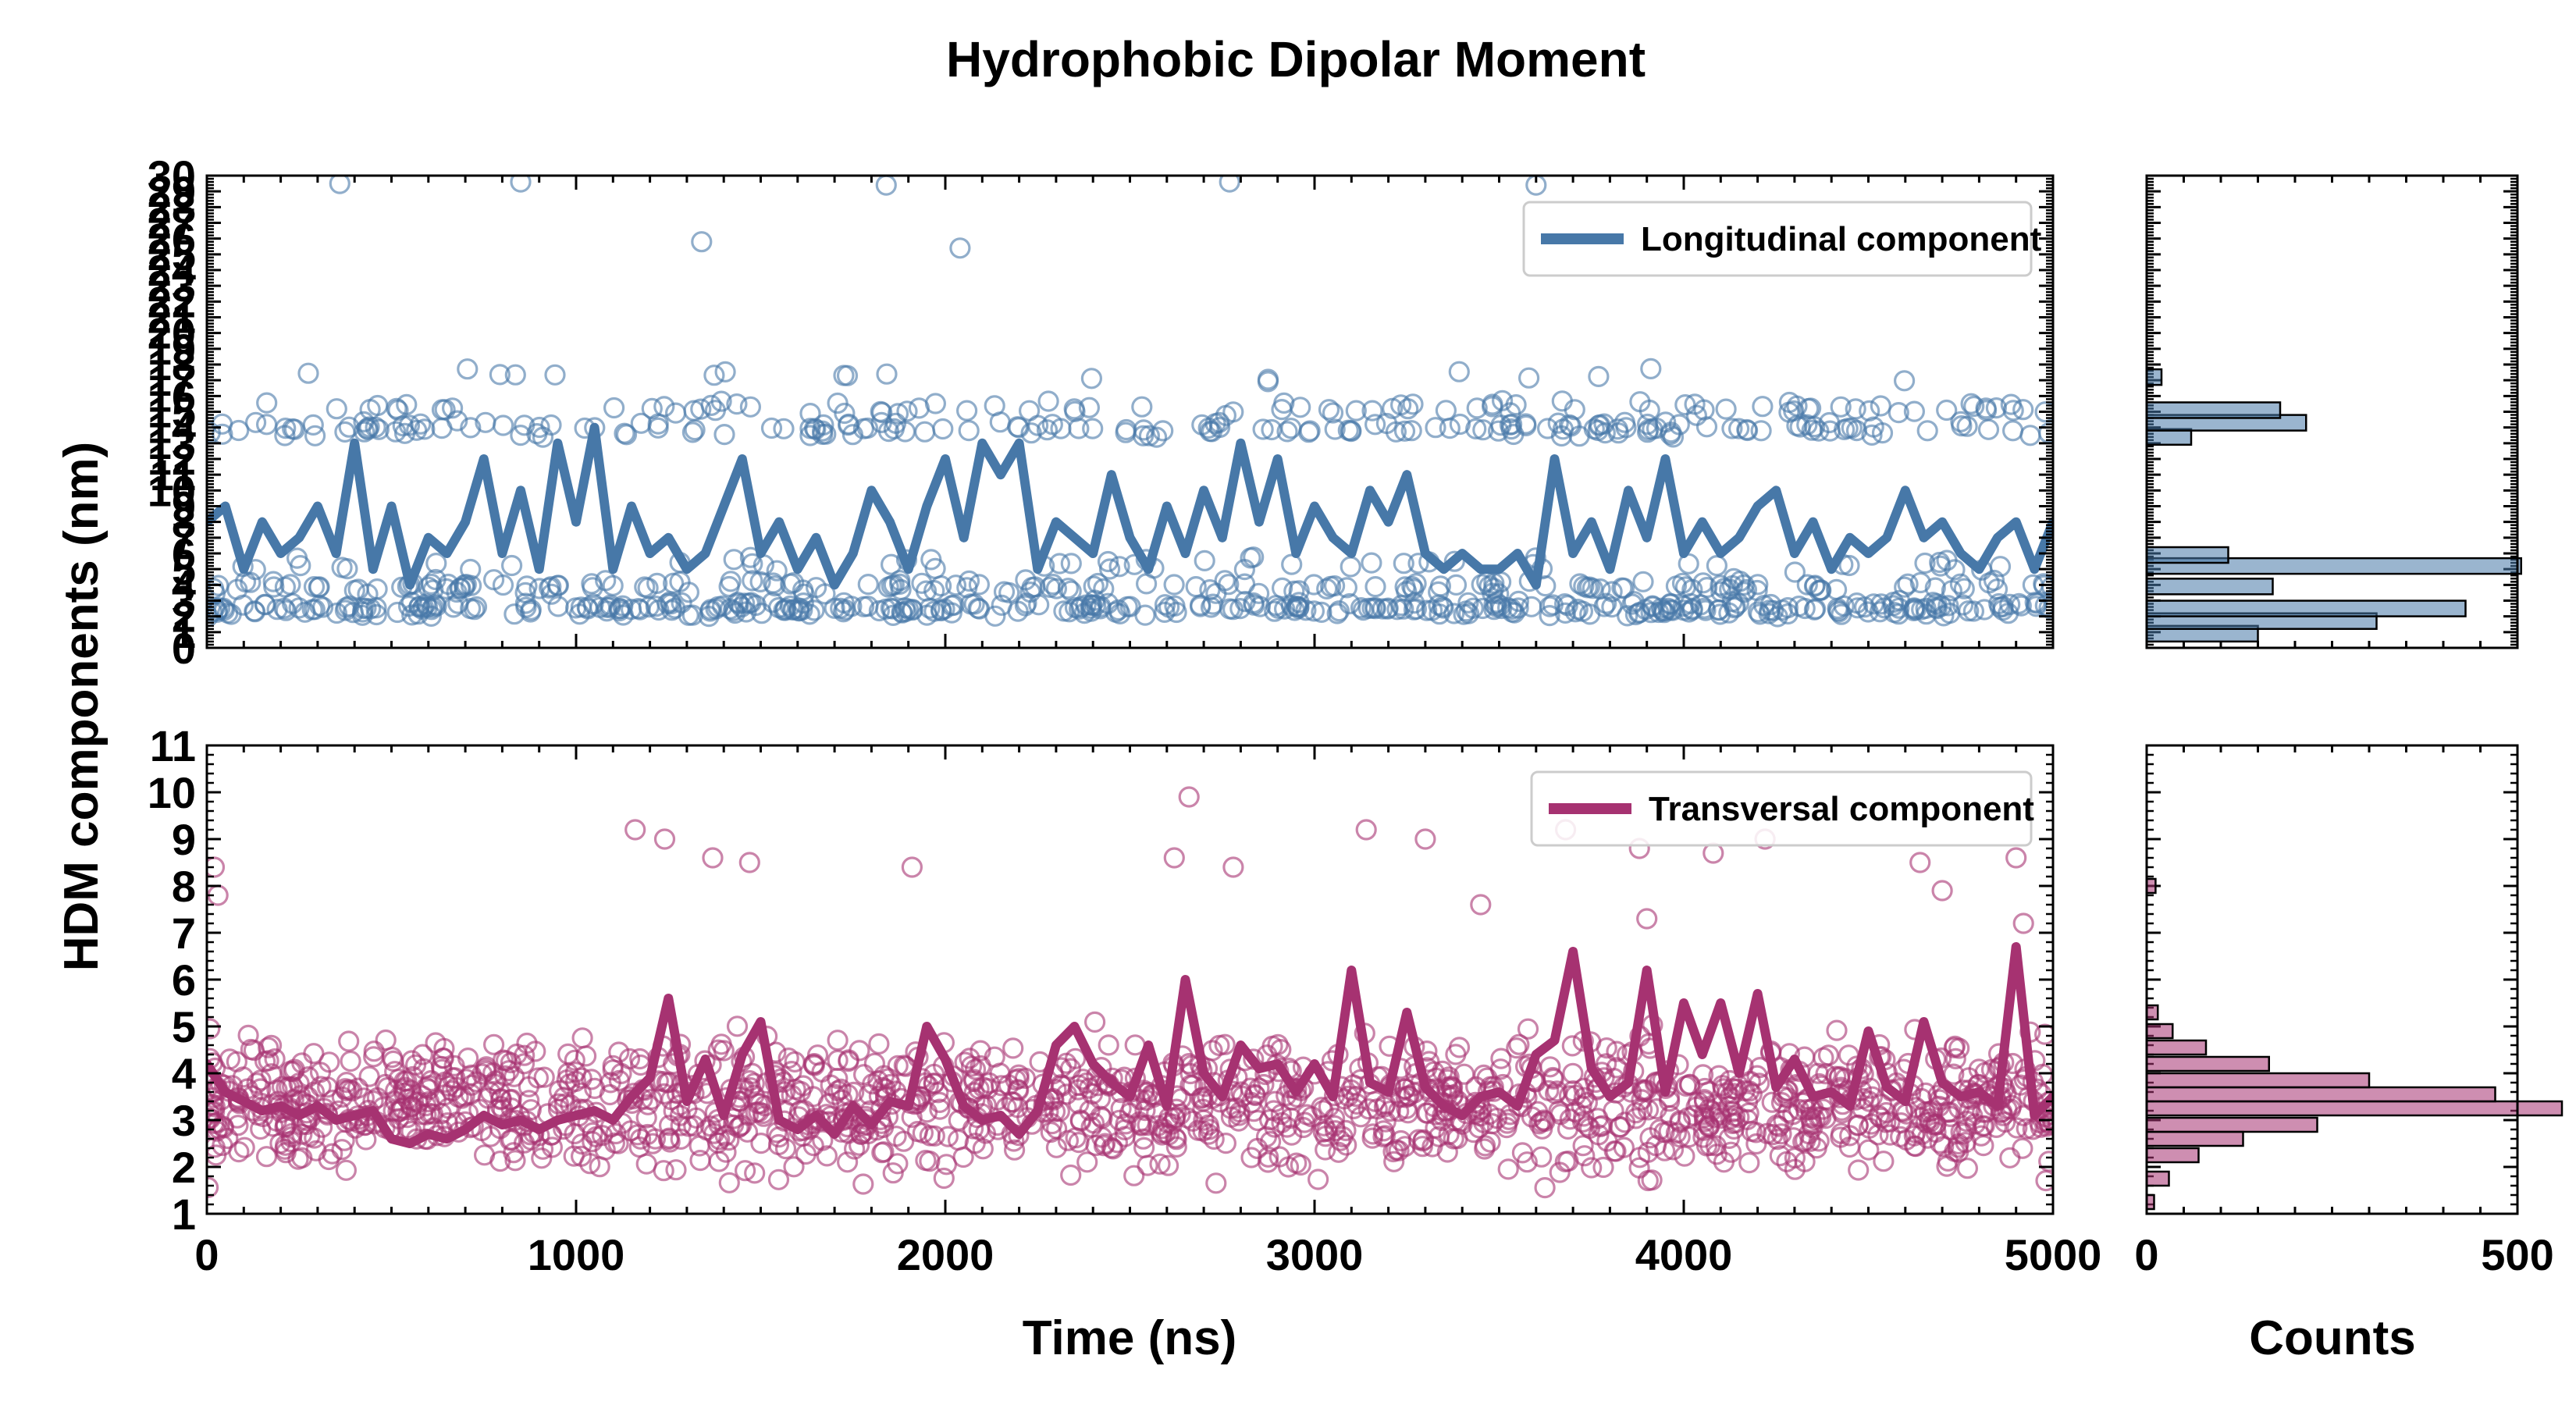 The image size is (2576, 1405). What do you see at coordinates (172, 396) in the screenshot?
I see `y-tick-label: 16` at bounding box center [172, 396].